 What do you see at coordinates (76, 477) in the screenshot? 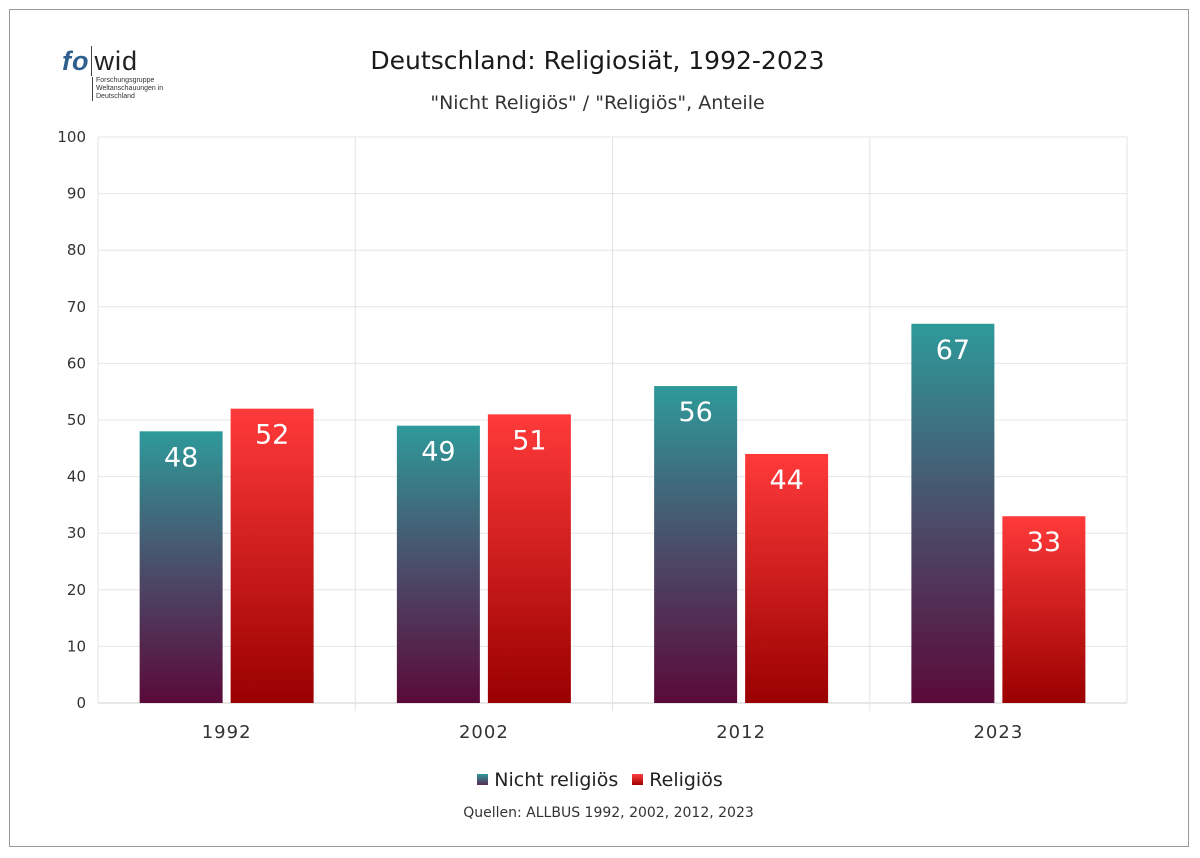
I see `y-tick-label: 40` at bounding box center [76, 477].